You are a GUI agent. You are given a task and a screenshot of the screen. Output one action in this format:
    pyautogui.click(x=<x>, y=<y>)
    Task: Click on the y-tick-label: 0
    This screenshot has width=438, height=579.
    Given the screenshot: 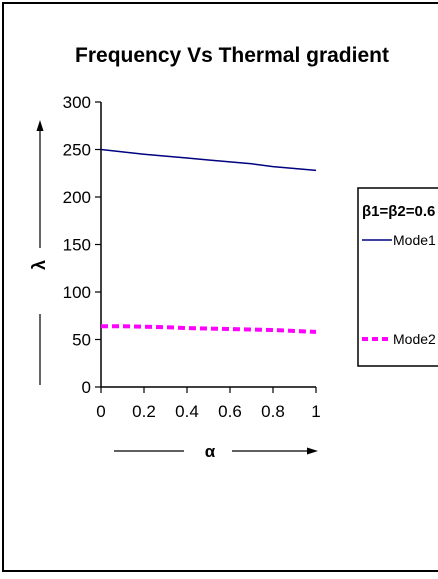 What is the action you would take?
    pyautogui.click(x=86, y=387)
    